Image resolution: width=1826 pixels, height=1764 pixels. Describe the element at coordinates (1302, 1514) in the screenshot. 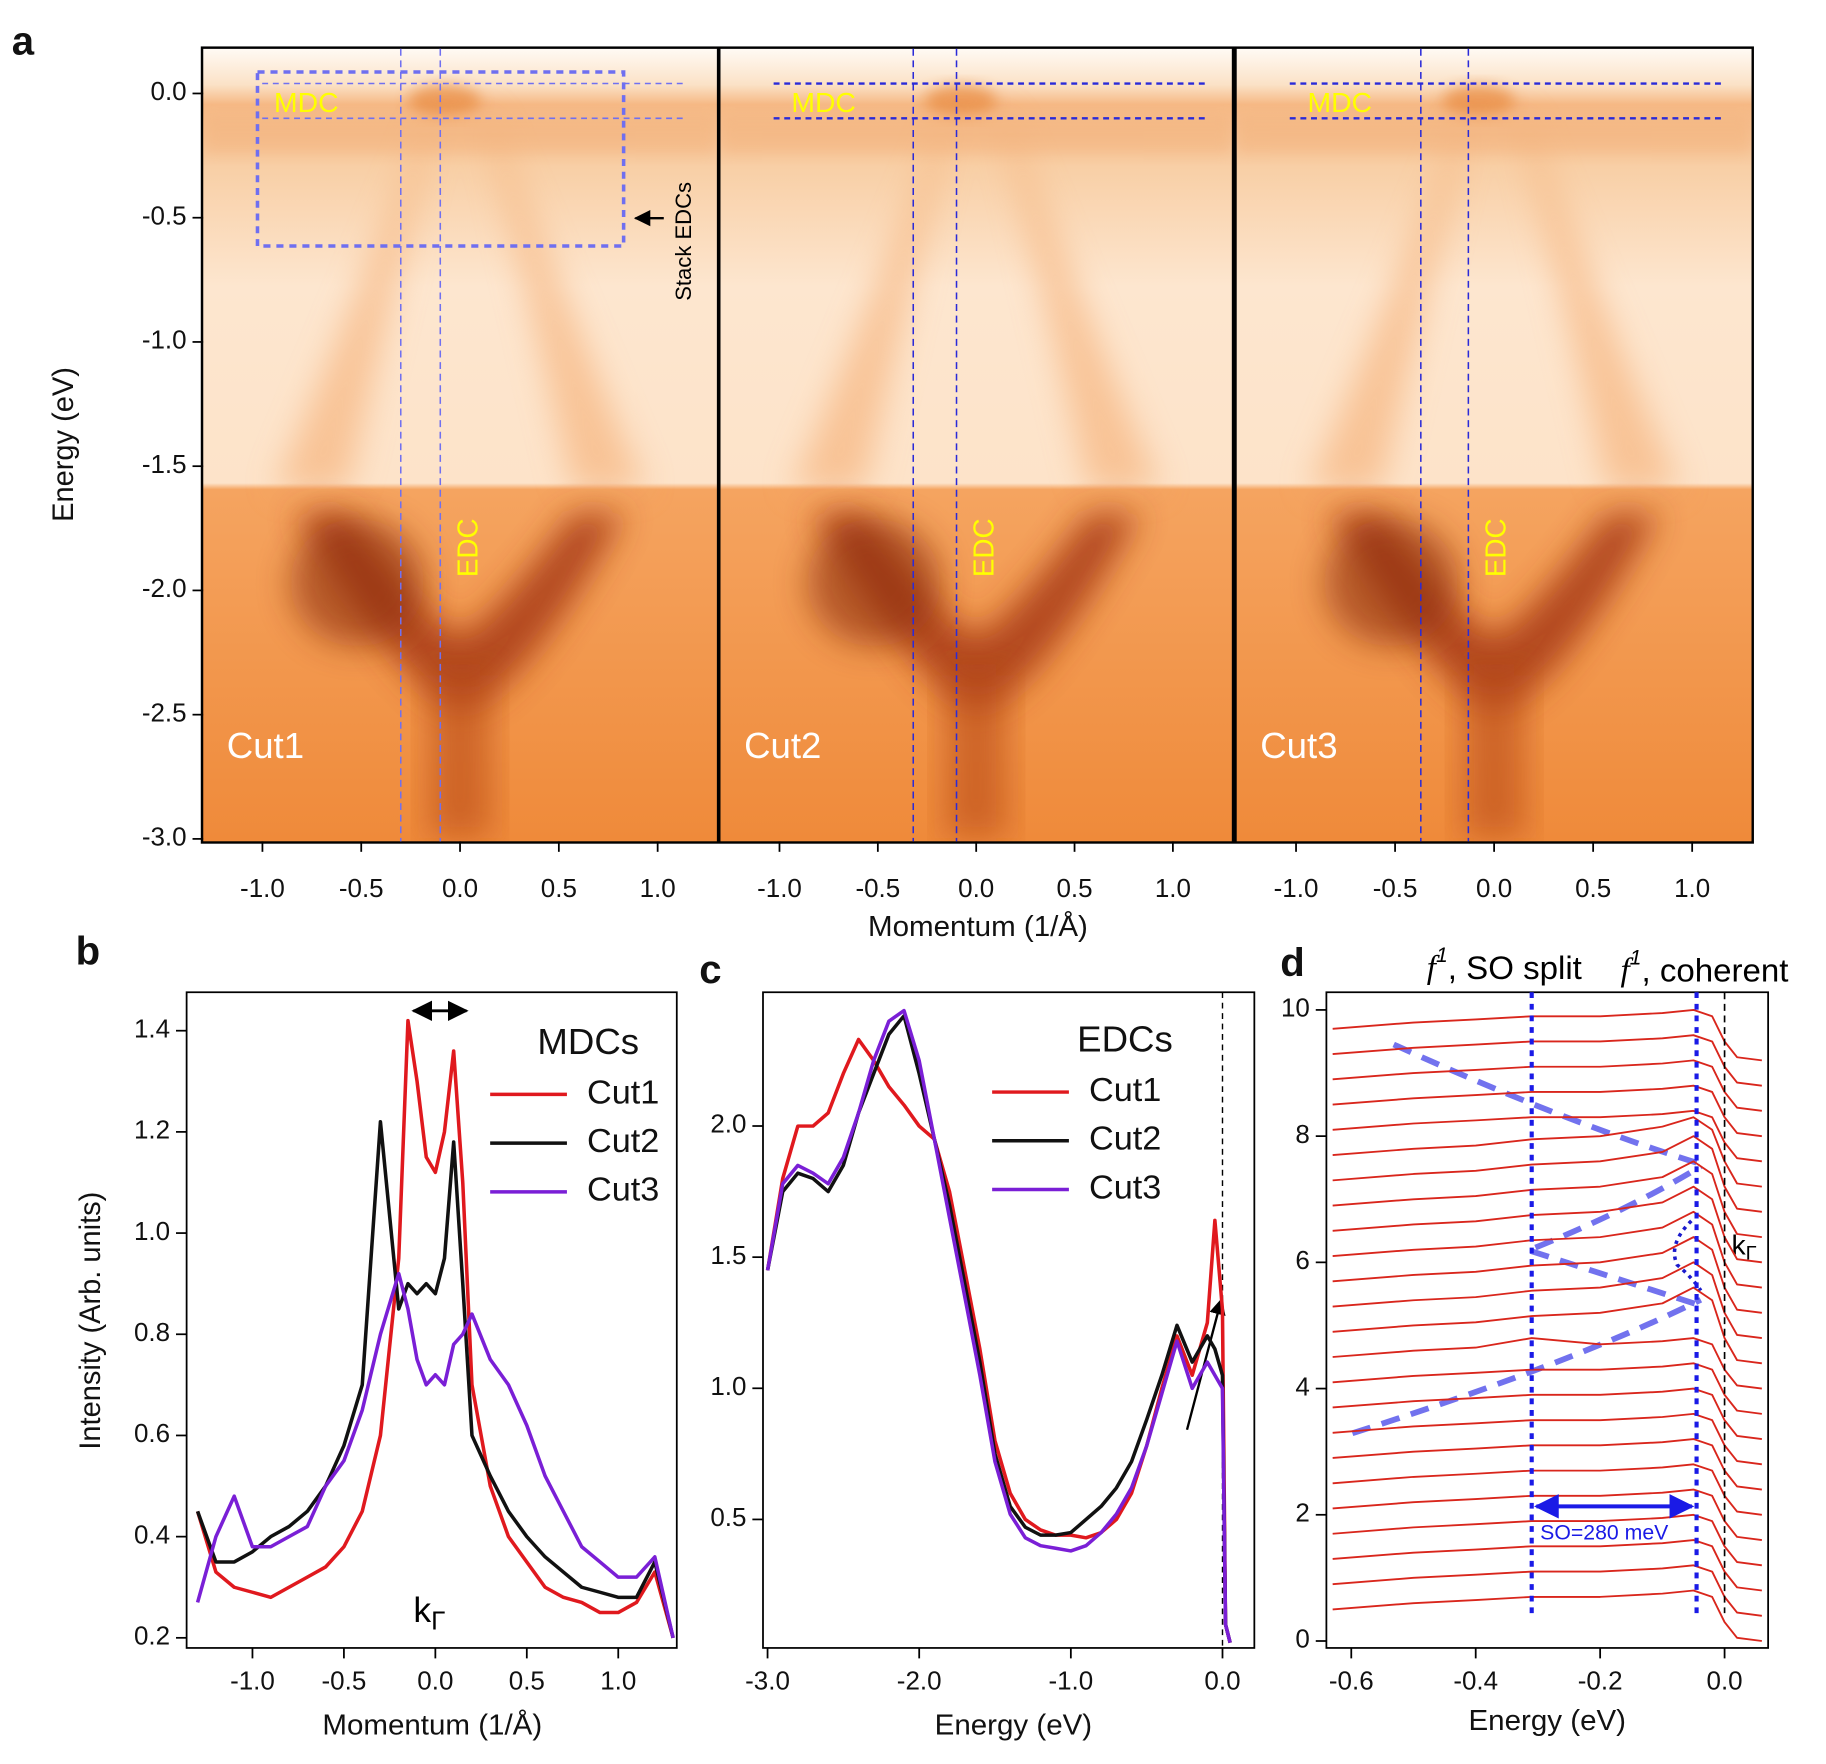

I see `y-tick-label: 2` at that location.